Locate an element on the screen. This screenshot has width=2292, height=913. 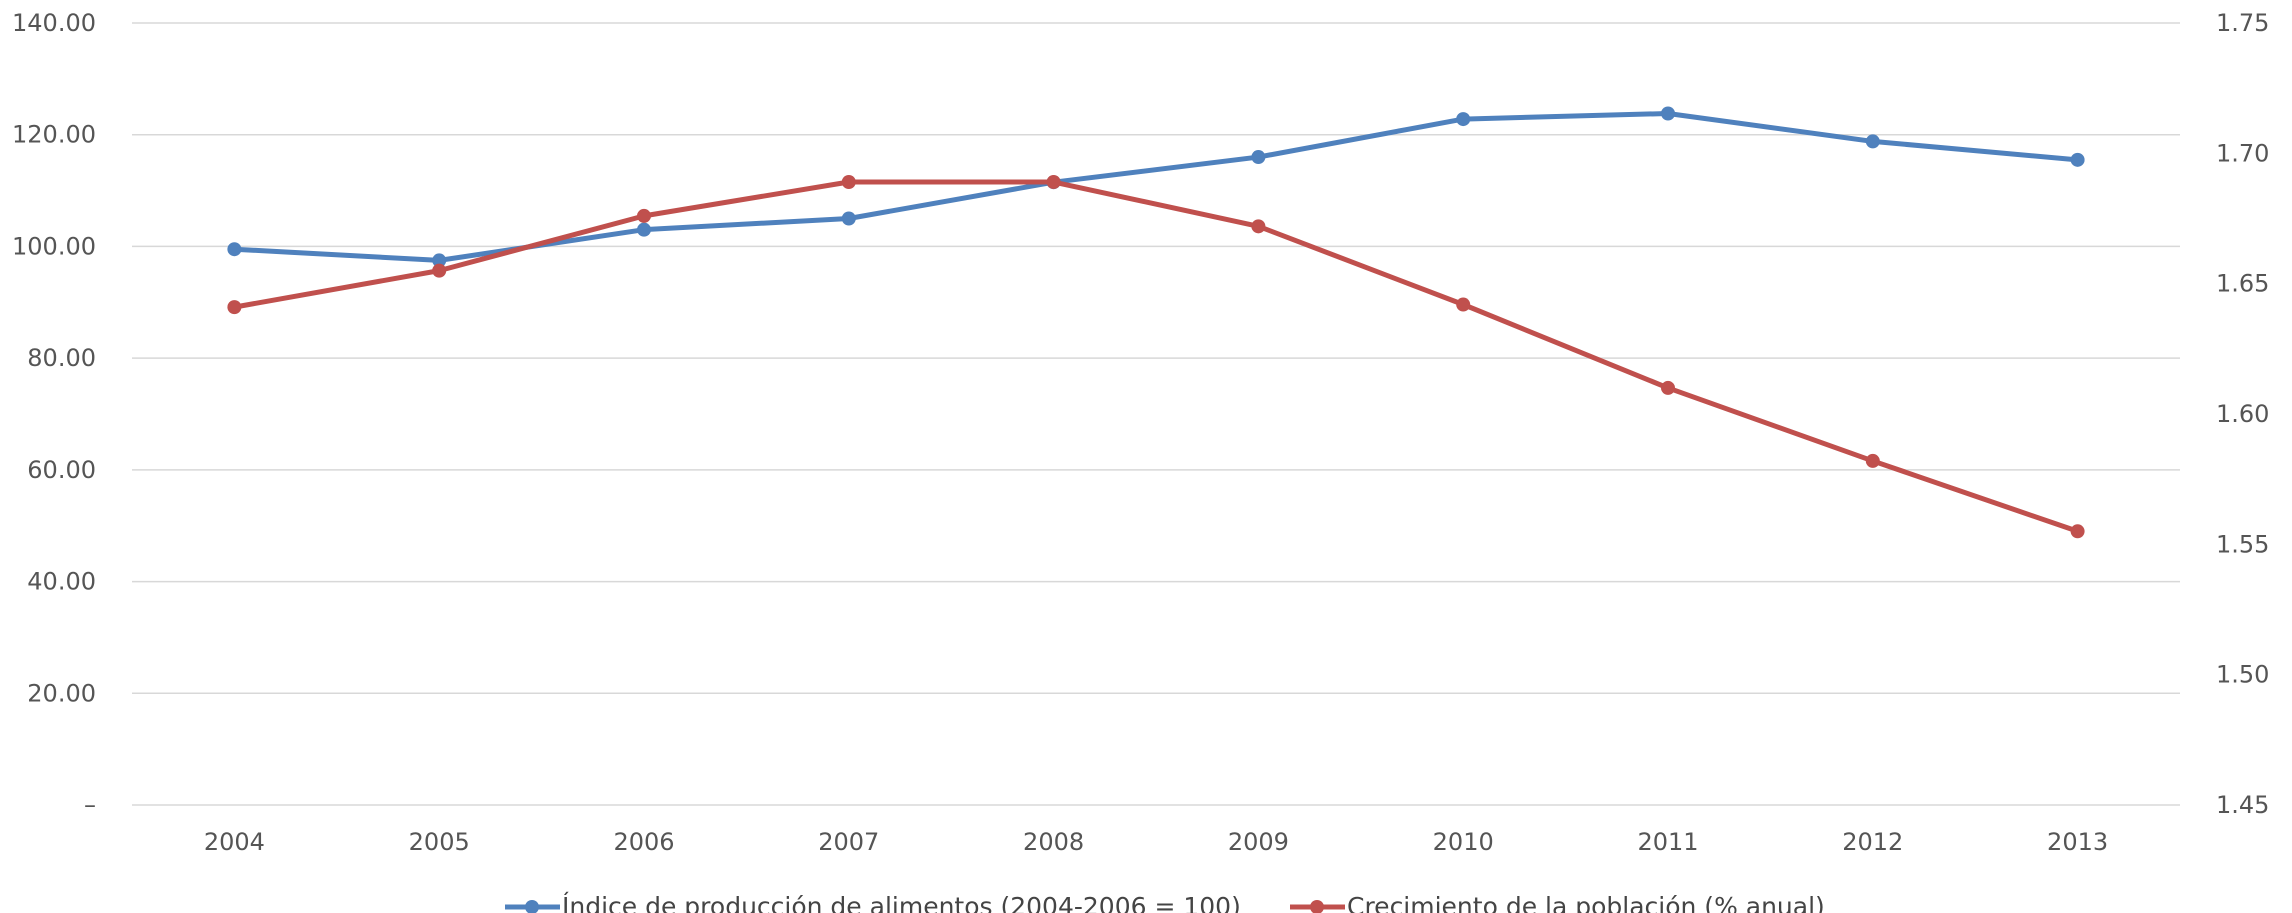
right-tick-label: 1.60 is located at coordinates (2242, 414).